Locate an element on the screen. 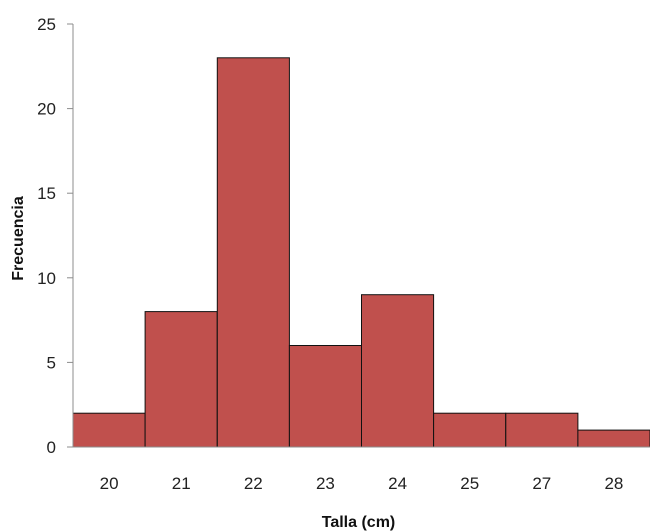  x-tick-label: 25 is located at coordinates (469, 483).